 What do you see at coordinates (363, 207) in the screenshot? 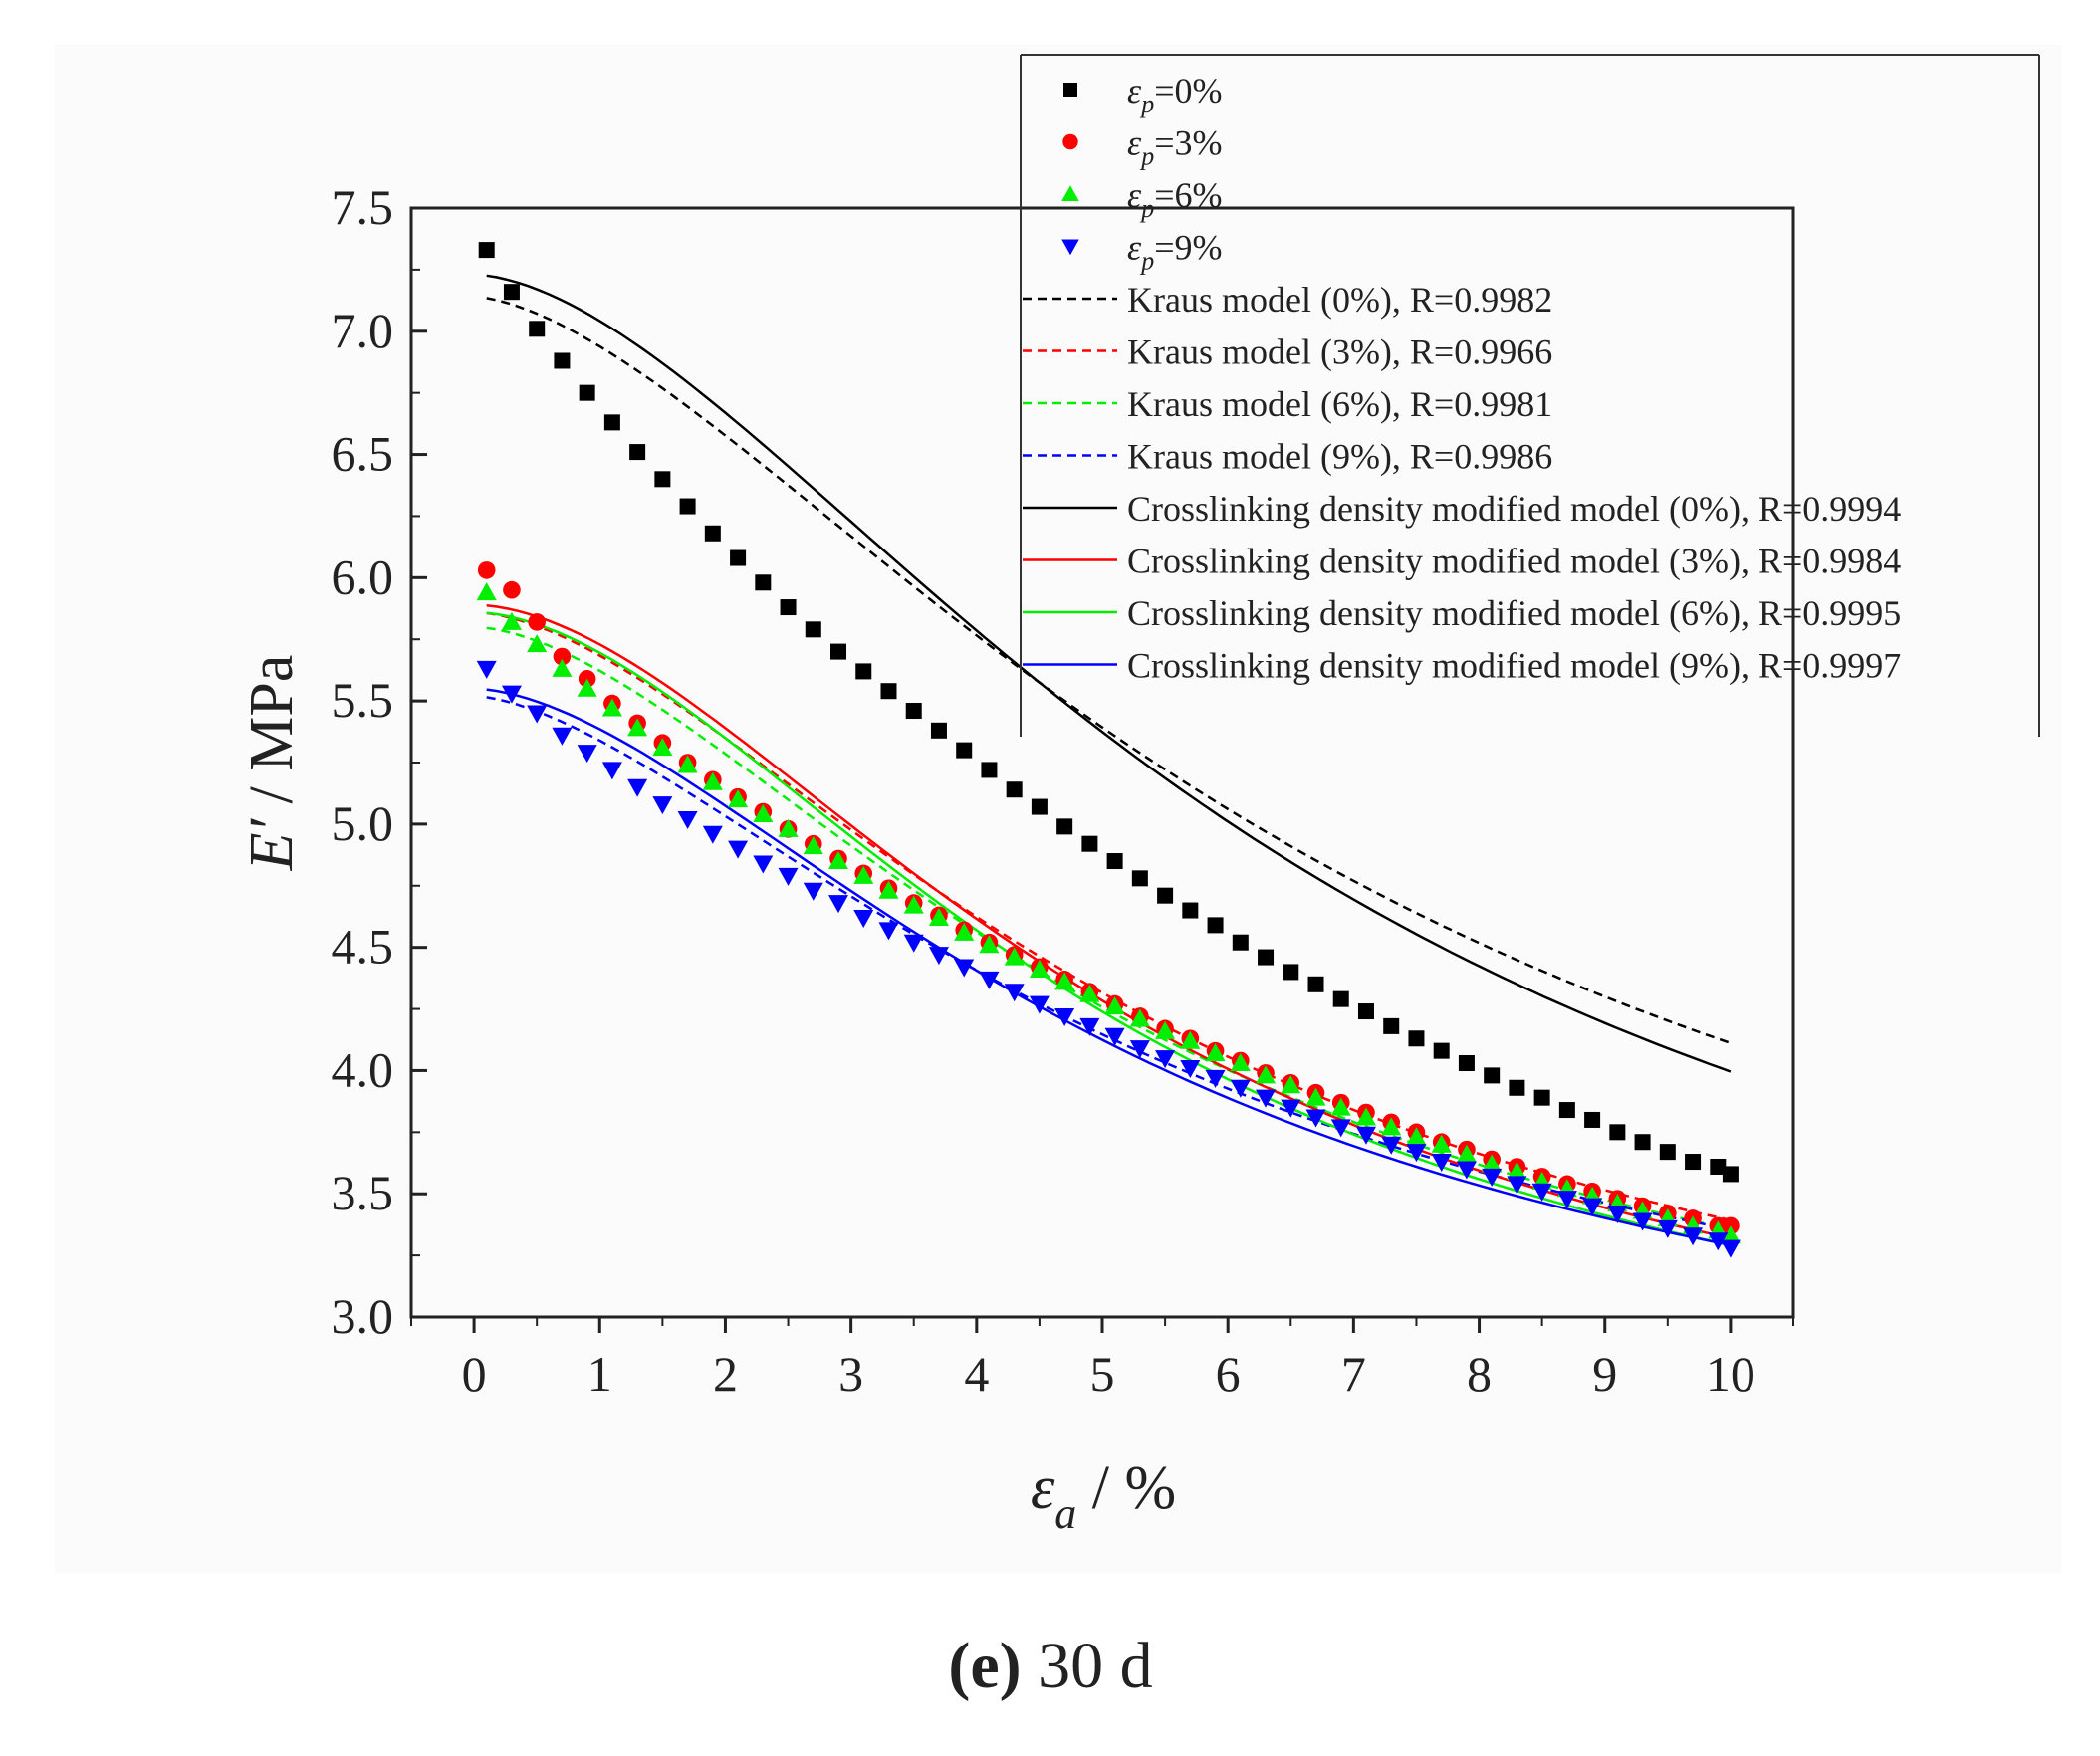
I see `y-tick-label: 7.5` at bounding box center [363, 207].